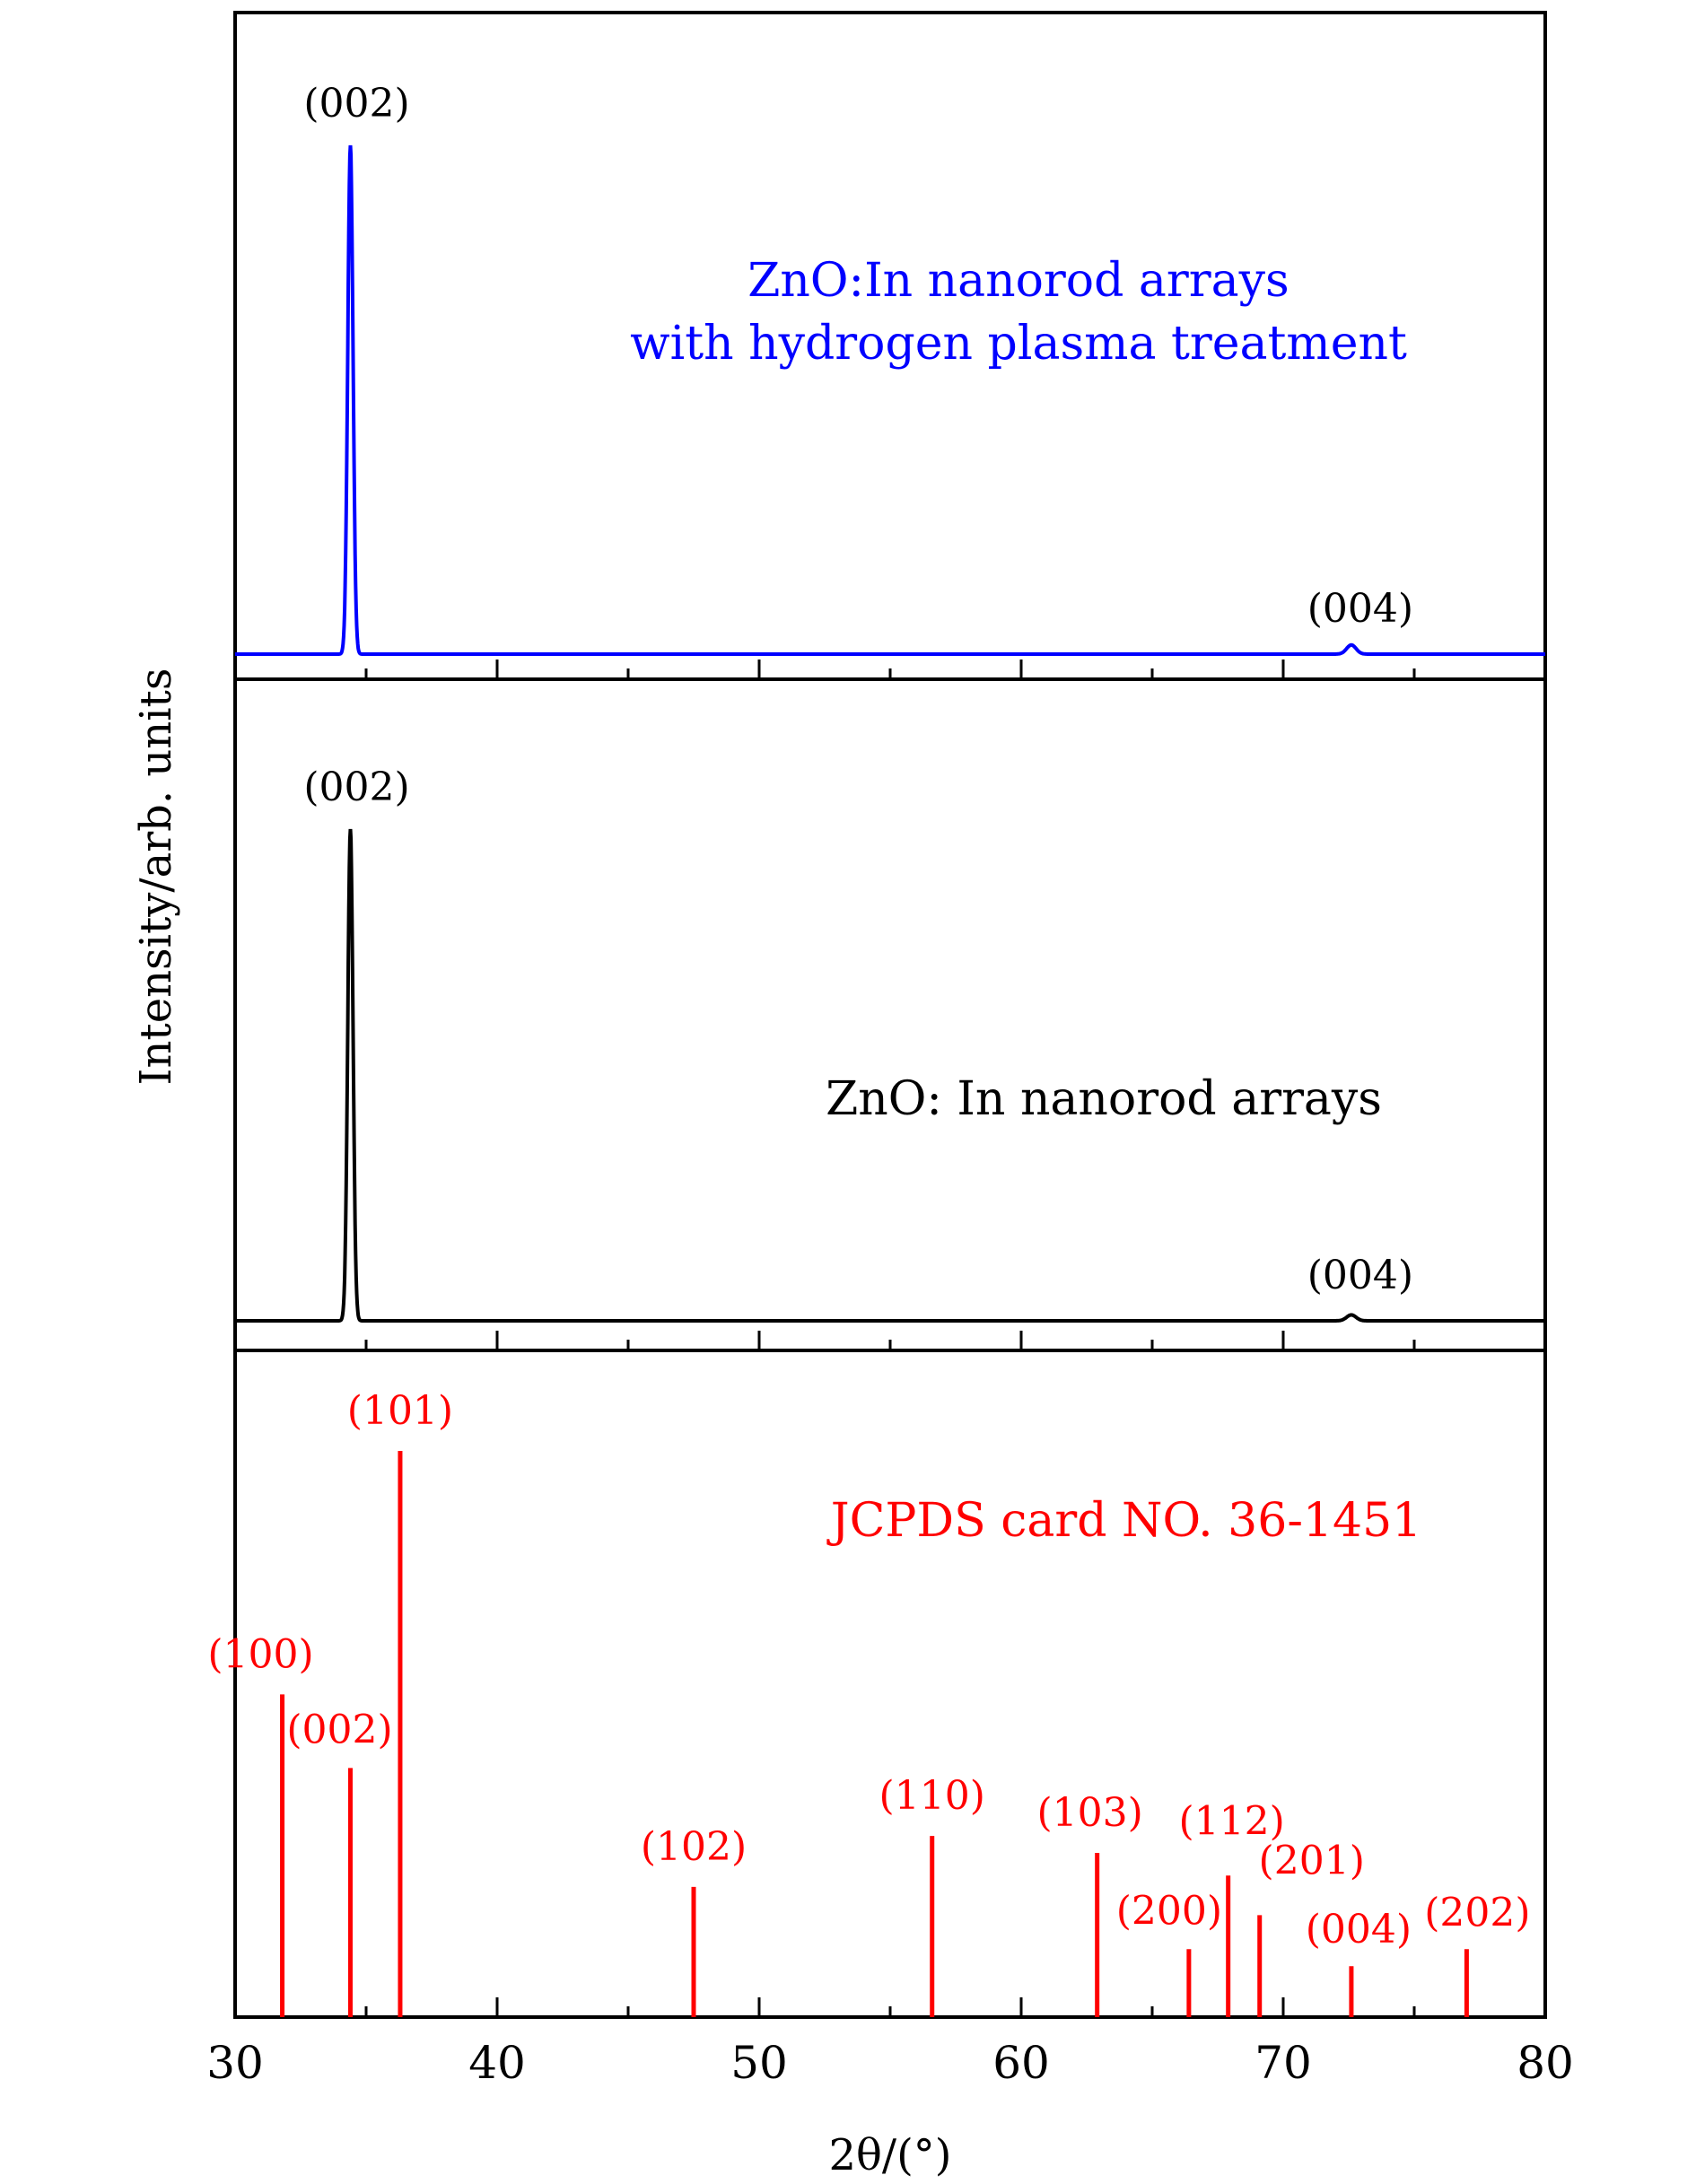 The image size is (1696, 2184). I want to click on x-tick-label: 80, so click(1545, 2063).